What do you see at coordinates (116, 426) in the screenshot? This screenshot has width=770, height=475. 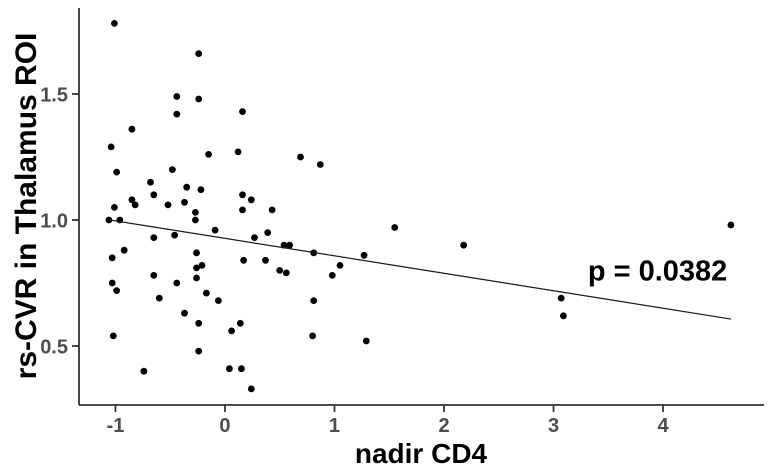 I see `x-tick-label: -1` at bounding box center [116, 426].